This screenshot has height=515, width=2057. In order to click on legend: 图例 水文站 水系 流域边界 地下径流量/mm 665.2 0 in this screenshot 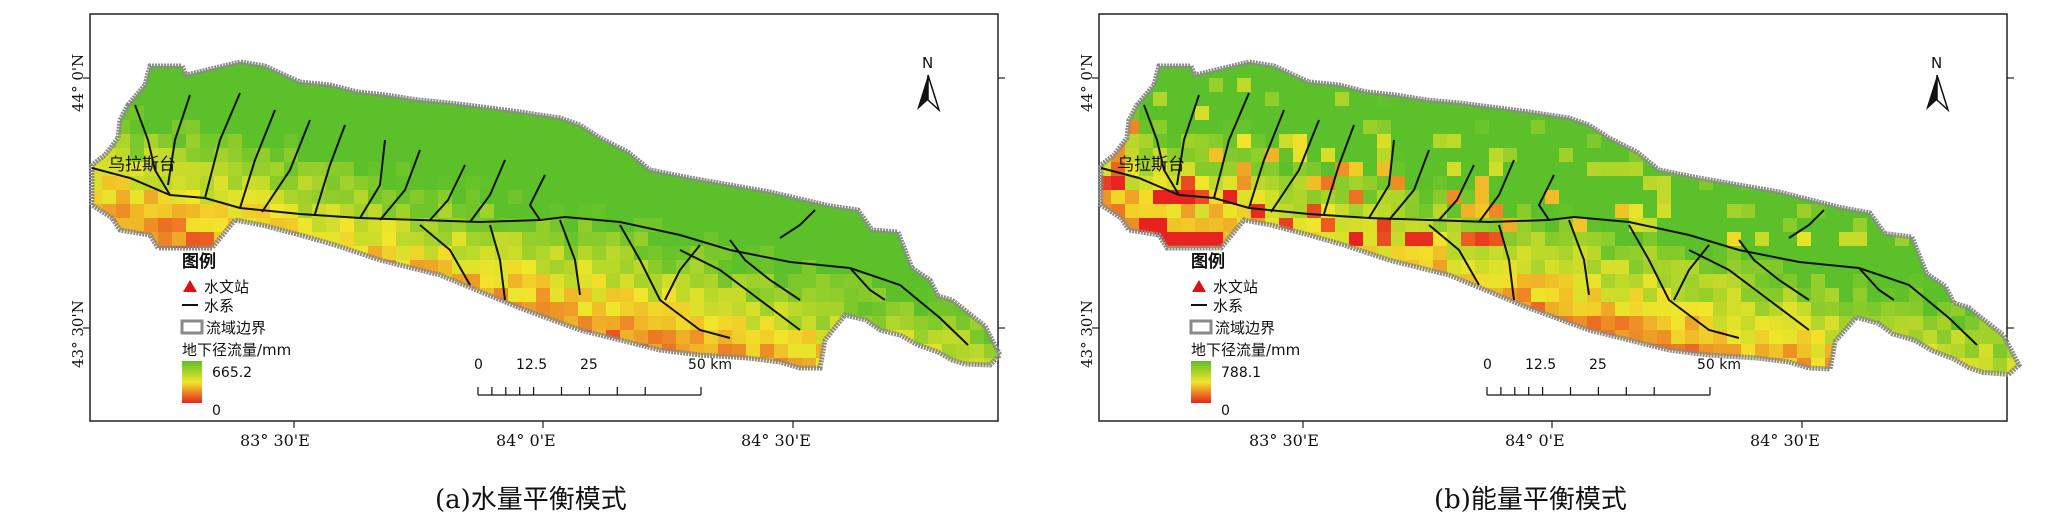, I will do `click(235, 335)`.